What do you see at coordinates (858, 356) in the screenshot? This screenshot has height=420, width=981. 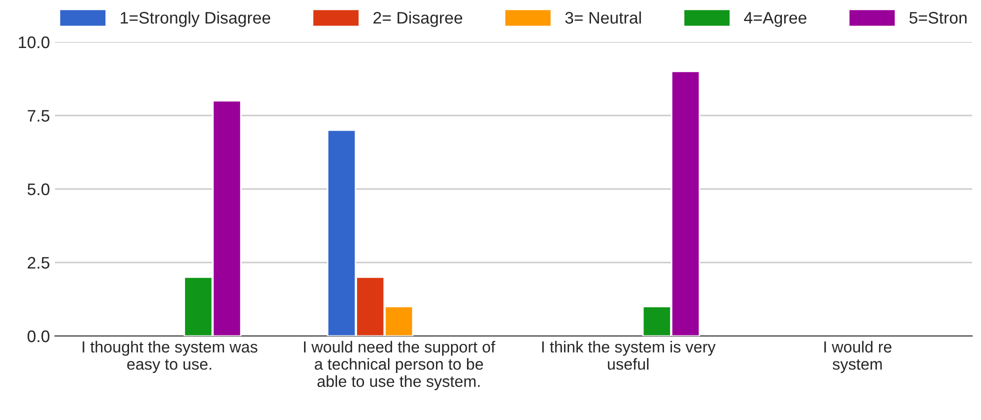 I see `x-tick-label: I would re system` at bounding box center [858, 356].